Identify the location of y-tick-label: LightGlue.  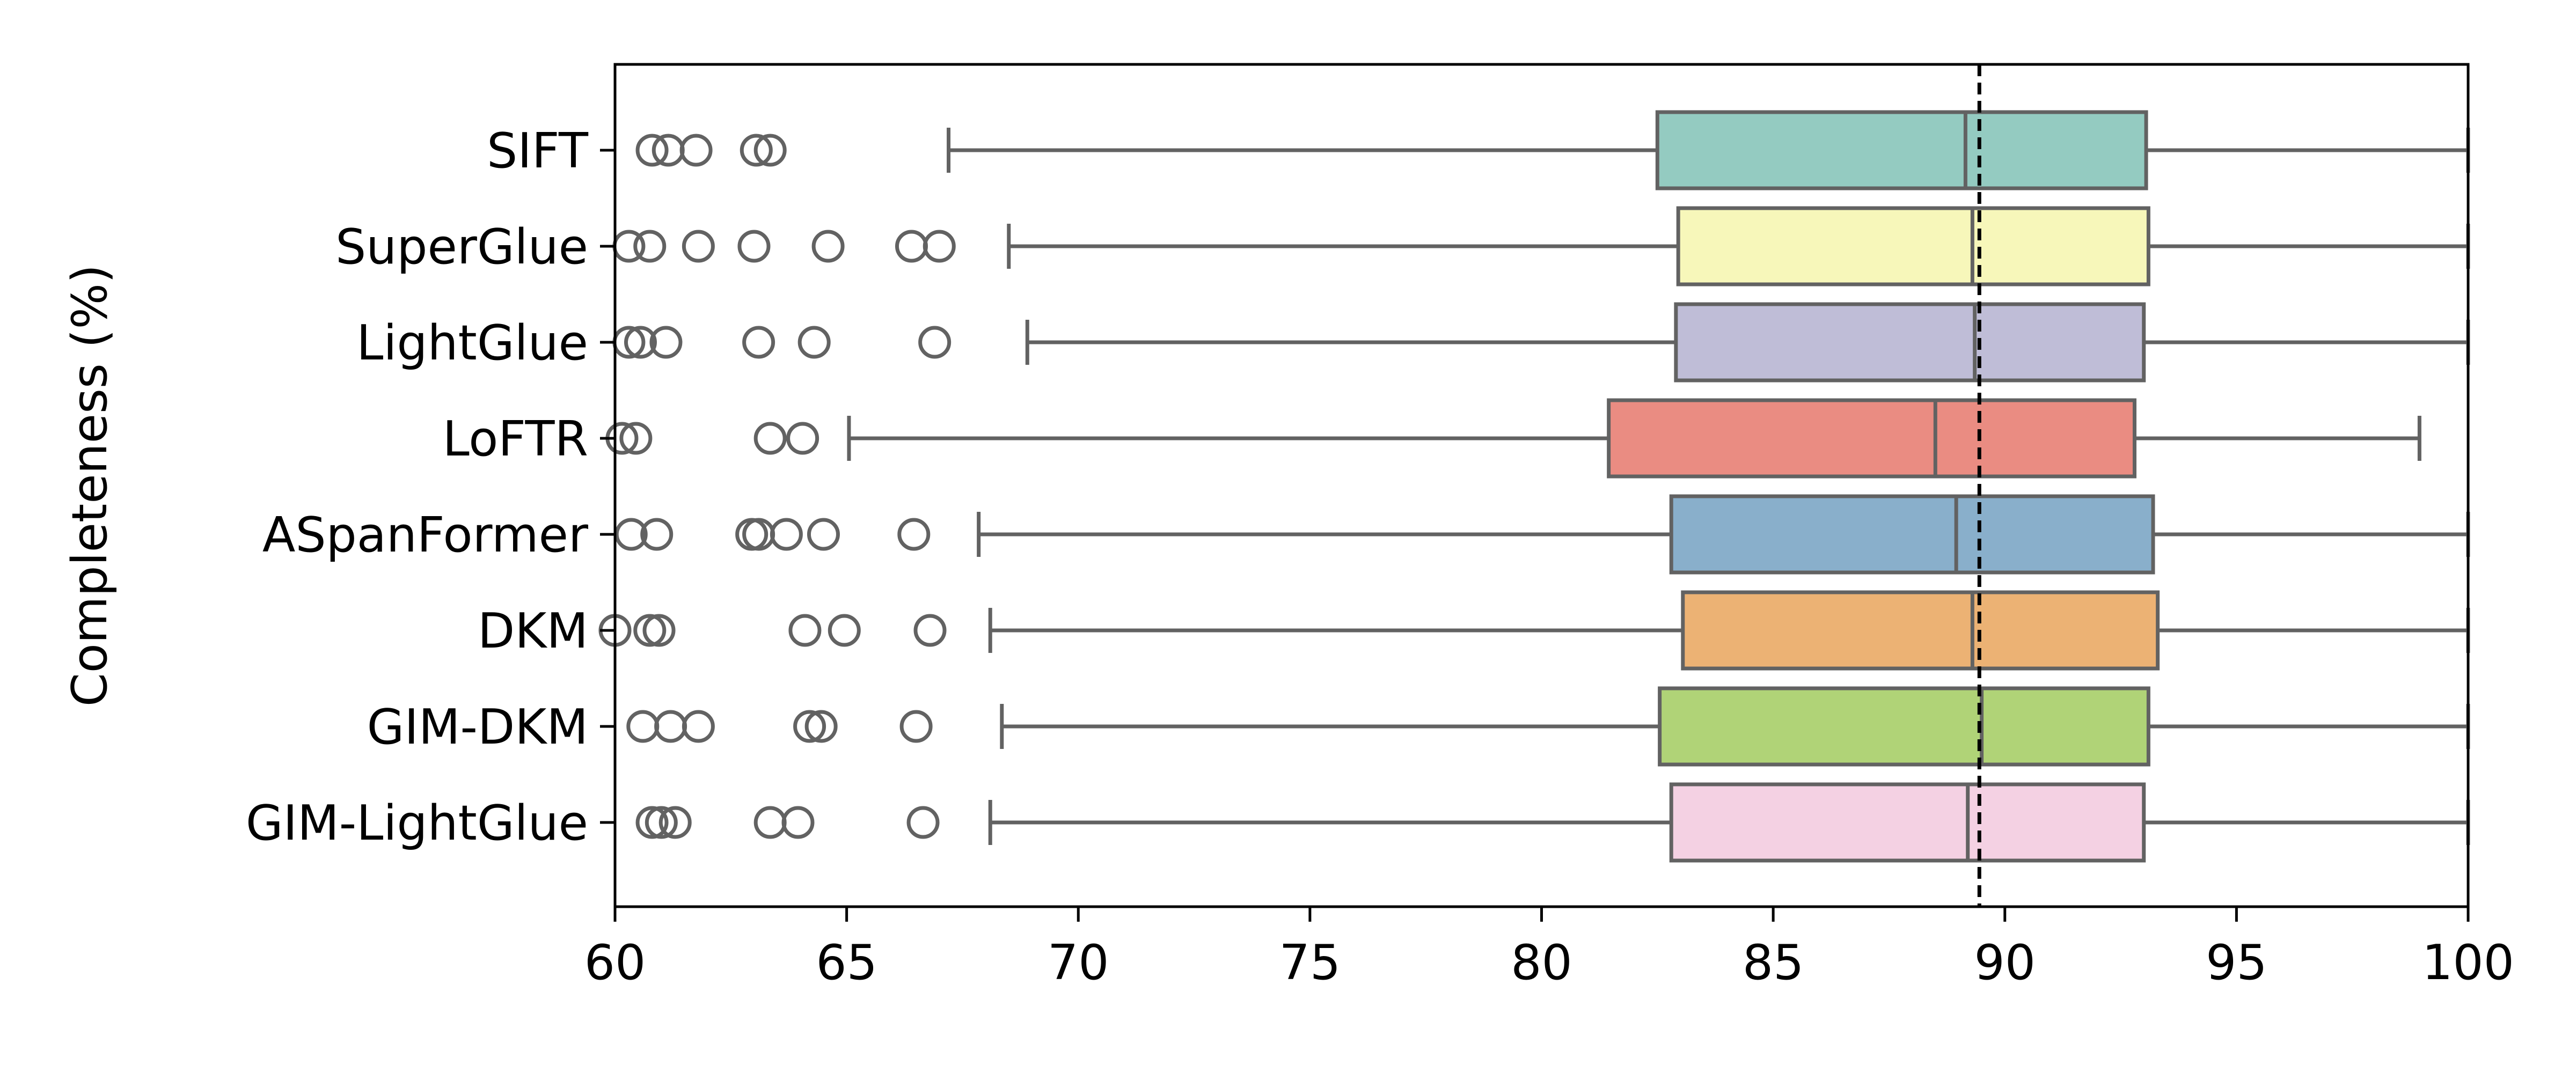
(472, 343).